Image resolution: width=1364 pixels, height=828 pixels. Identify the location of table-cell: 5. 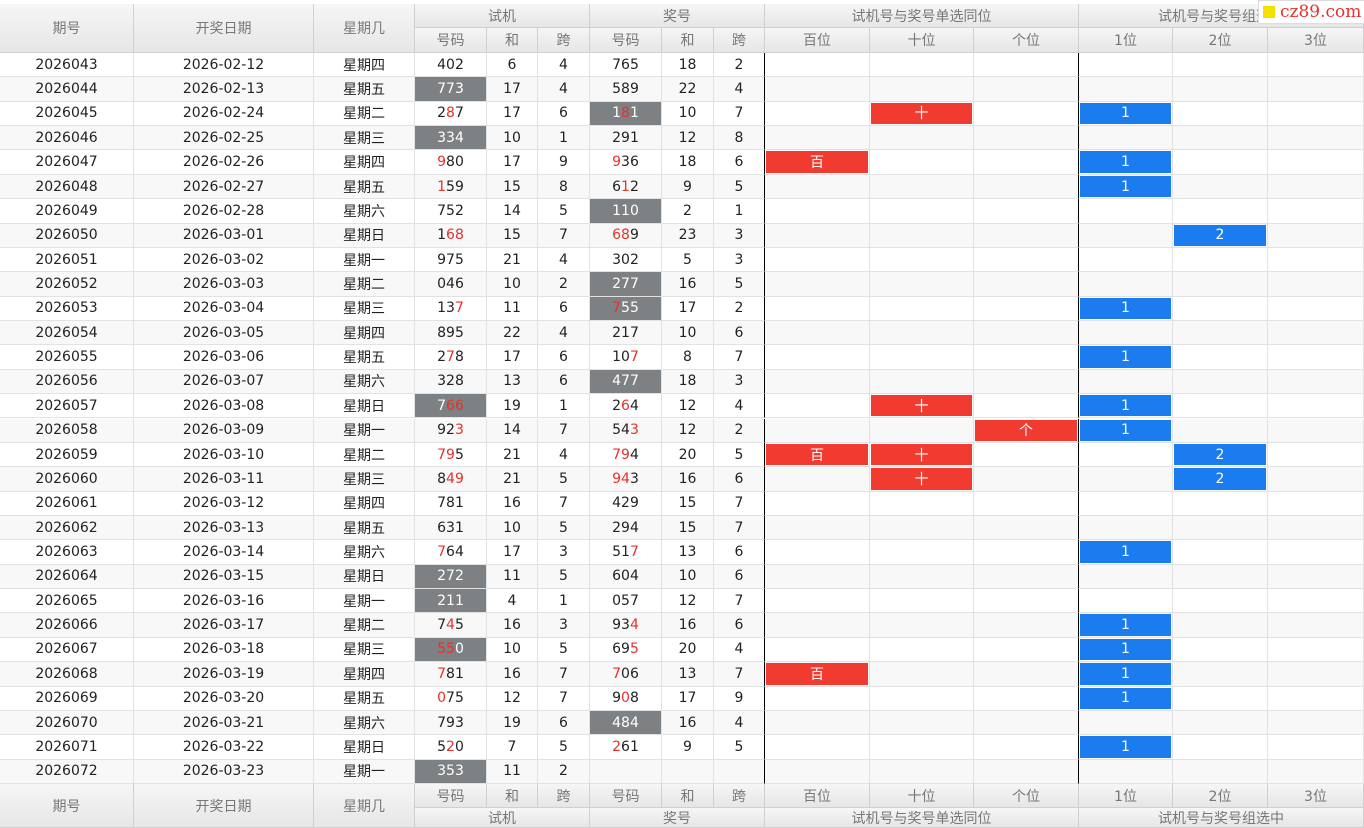
(688, 260).